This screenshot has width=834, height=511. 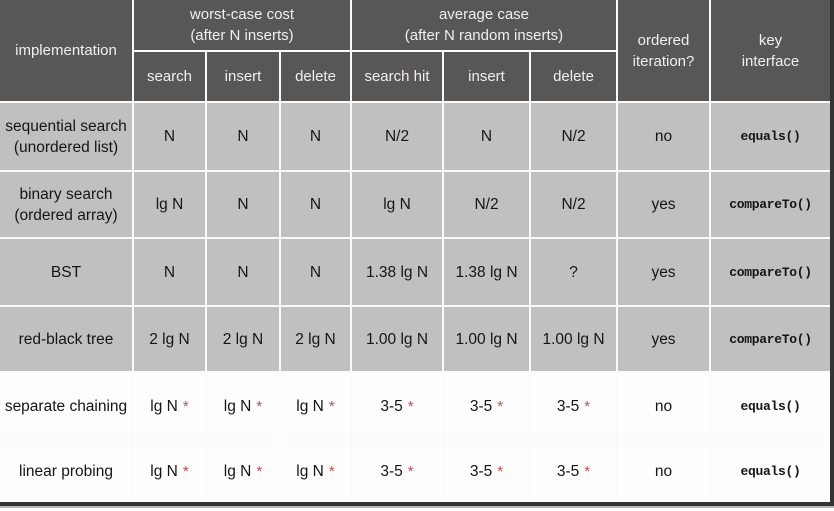 I want to click on implementation-line: (unordered list), so click(x=66, y=147).